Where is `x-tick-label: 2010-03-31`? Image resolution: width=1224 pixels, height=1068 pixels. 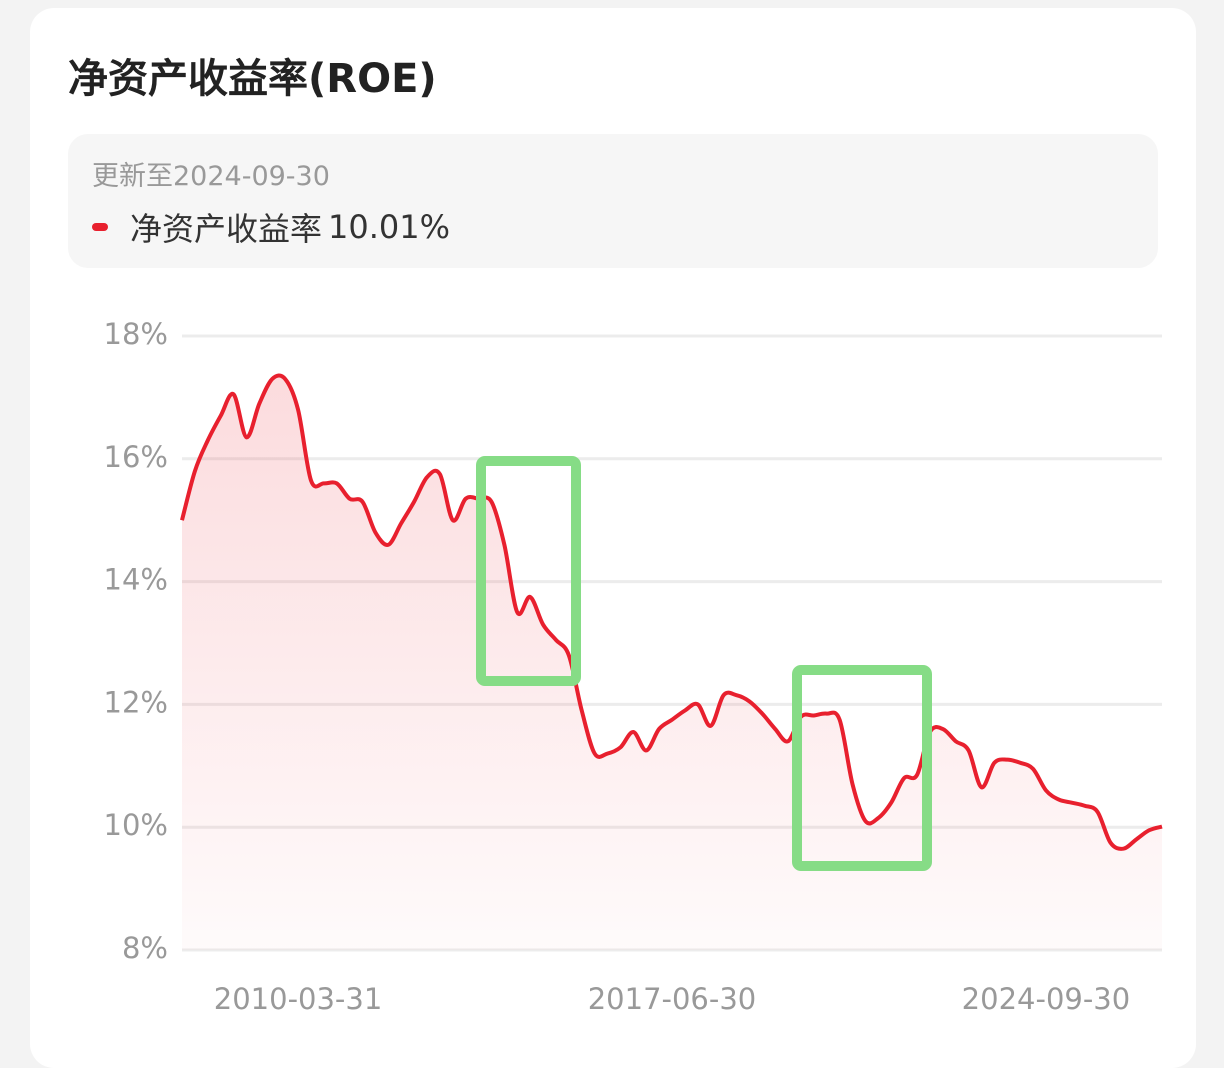 x-tick-label: 2010-03-31 is located at coordinates (298, 999).